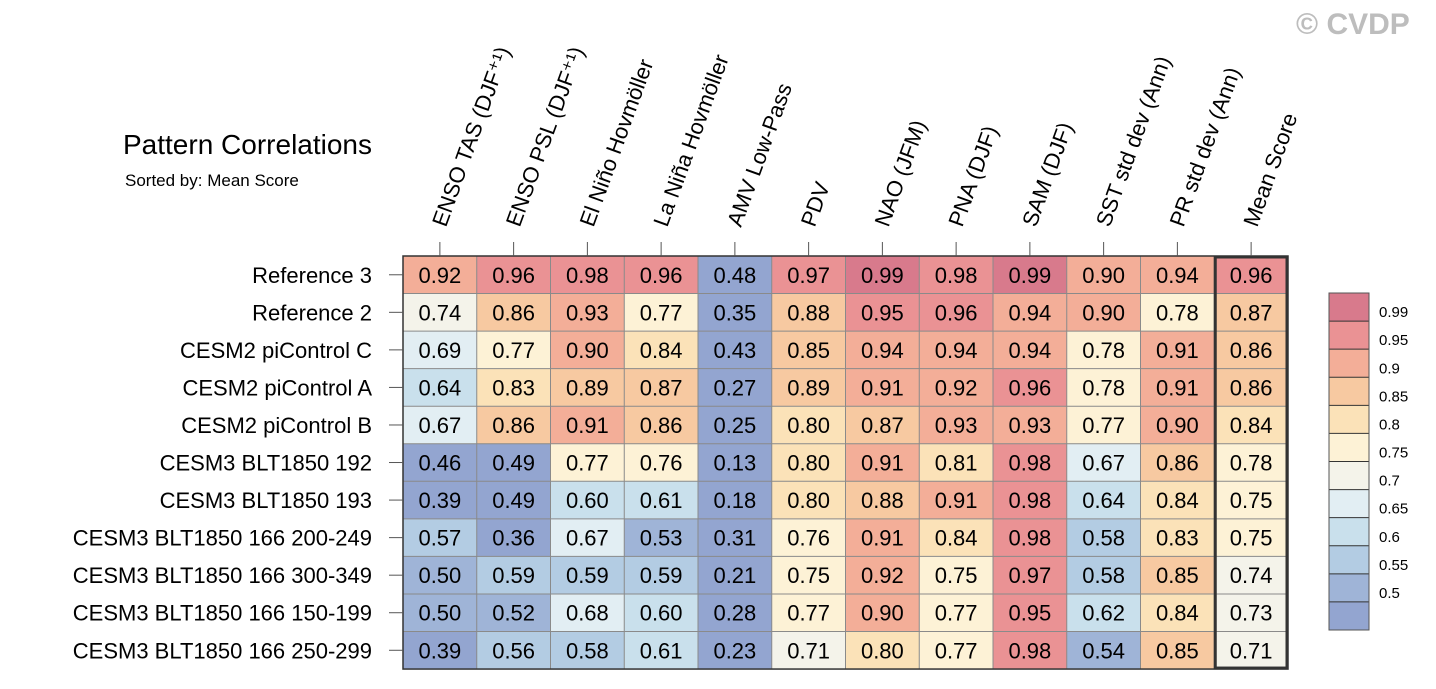 This screenshot has height=689, width=1436. I want to click on cell-value-label: 0.48, so click(734, 275).